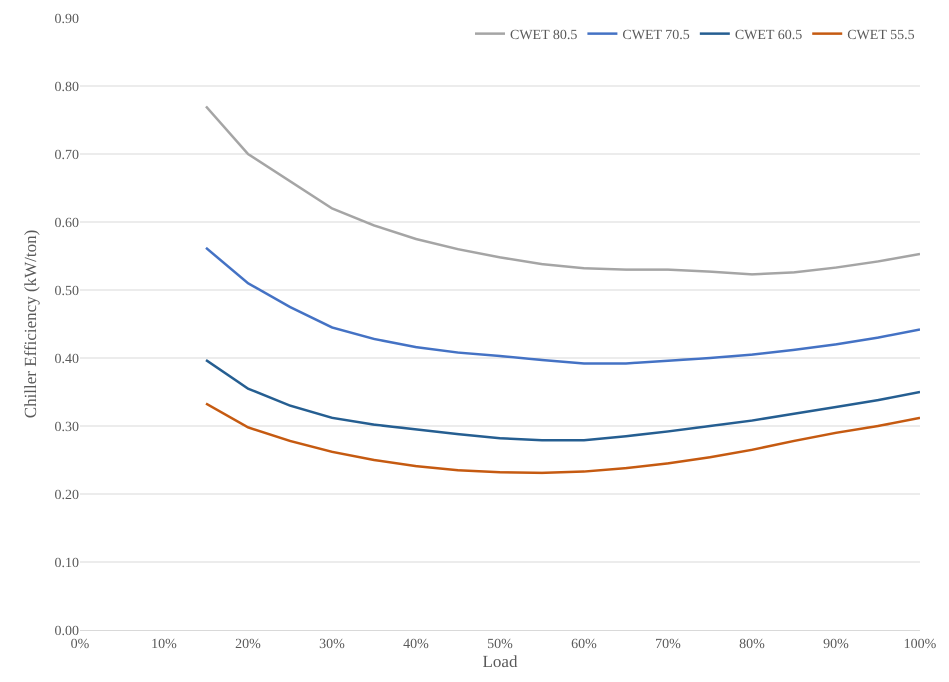 The image size is (949, 682). What do you see at coordinates (66, 291) in the screenshot?
I see `y-tick-label: 0.50` at bounding box center [66, 291].